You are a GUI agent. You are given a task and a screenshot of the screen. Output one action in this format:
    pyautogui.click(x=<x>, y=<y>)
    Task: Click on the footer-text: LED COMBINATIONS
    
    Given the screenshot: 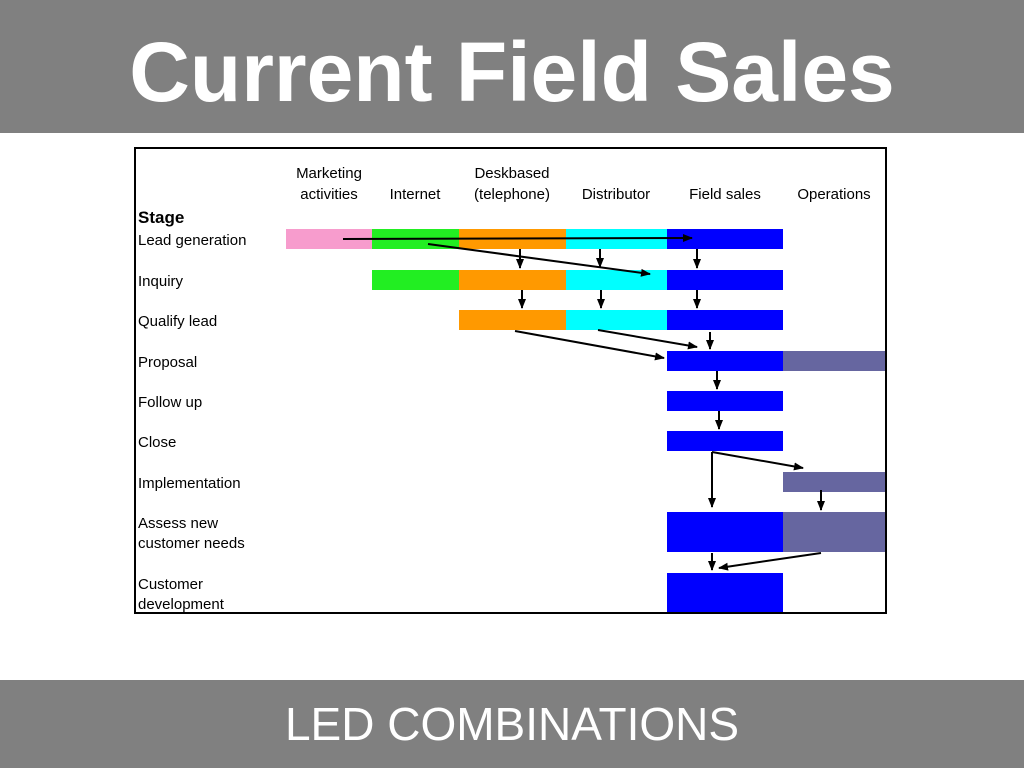 What is the action you would take?
    pyautogui.click(x=512, y=724)
    